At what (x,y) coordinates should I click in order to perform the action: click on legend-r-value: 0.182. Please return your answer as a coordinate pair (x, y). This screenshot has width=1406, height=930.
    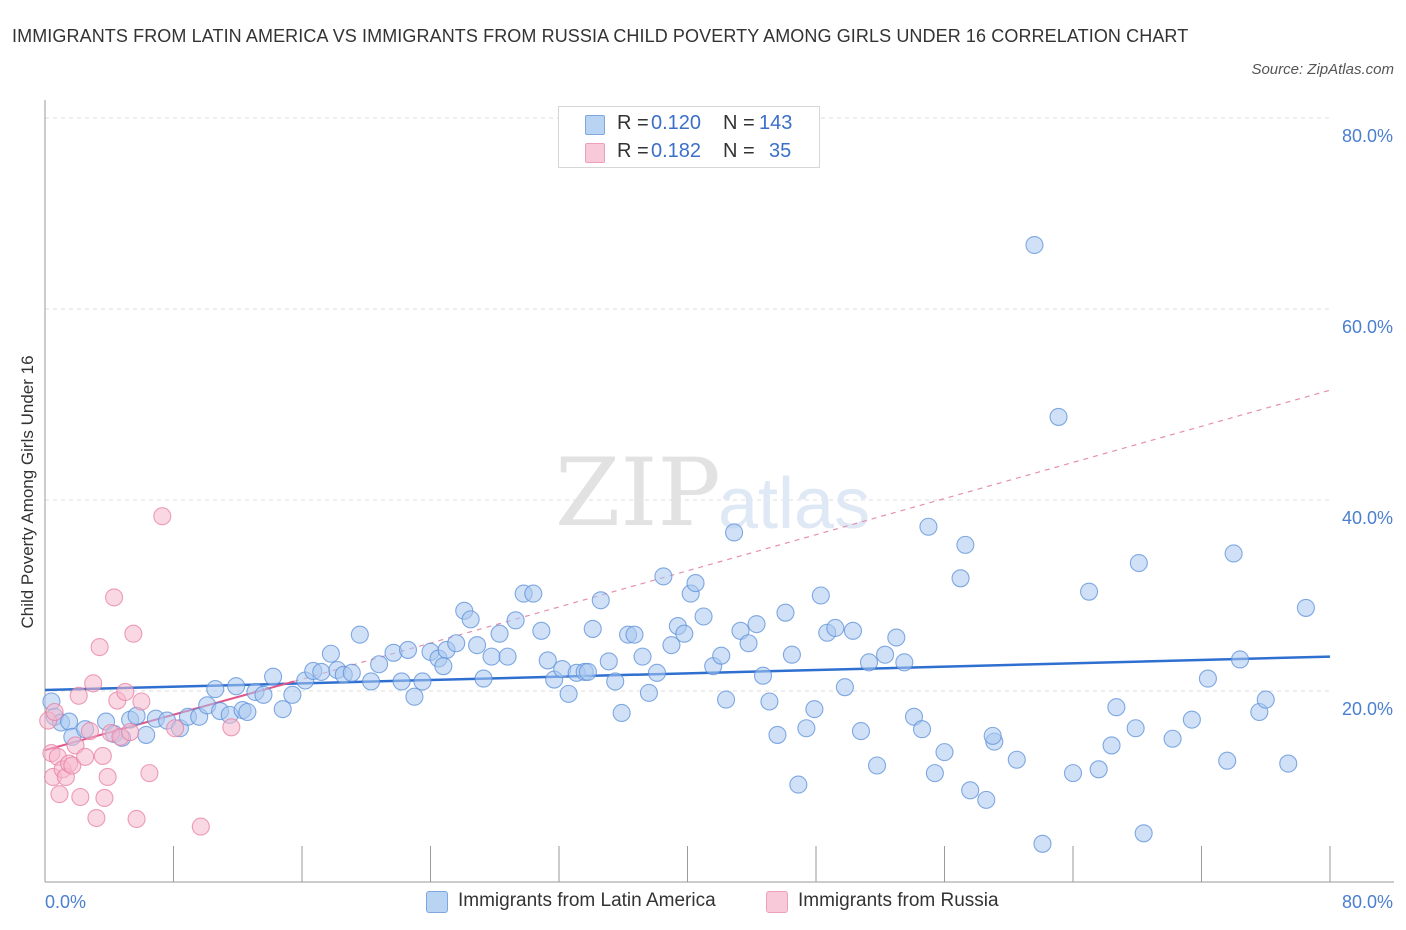
    Looking at the image, I should click on (676, 151).